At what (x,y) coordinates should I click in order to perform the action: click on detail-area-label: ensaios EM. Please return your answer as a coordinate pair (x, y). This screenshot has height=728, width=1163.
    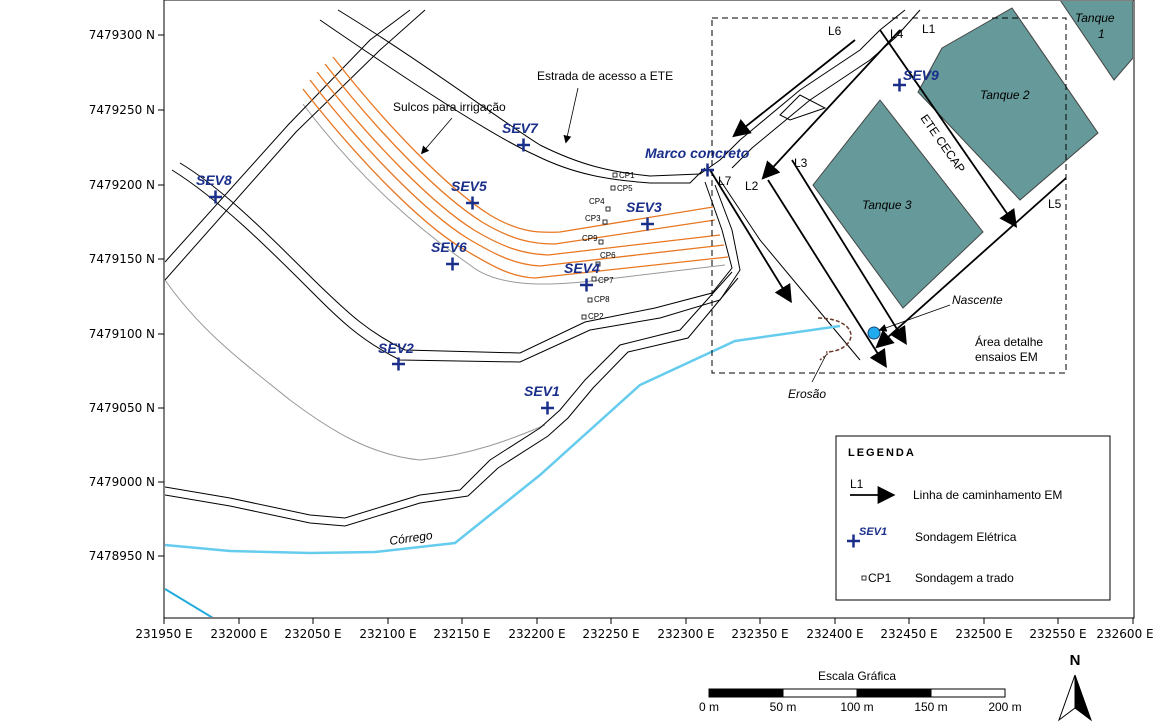
    Looking at the image, I should click on (1006, 357).